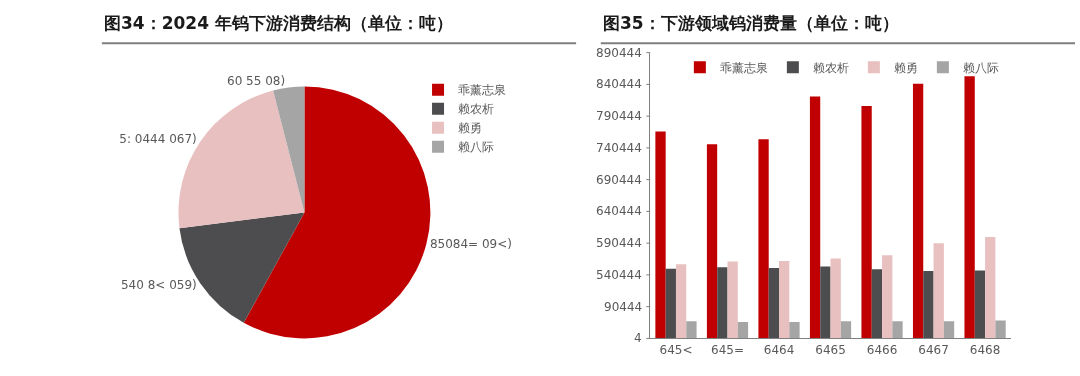  Describe the element at coordinates (638, 338) in the screenshot. I see `text: 4` at that location.